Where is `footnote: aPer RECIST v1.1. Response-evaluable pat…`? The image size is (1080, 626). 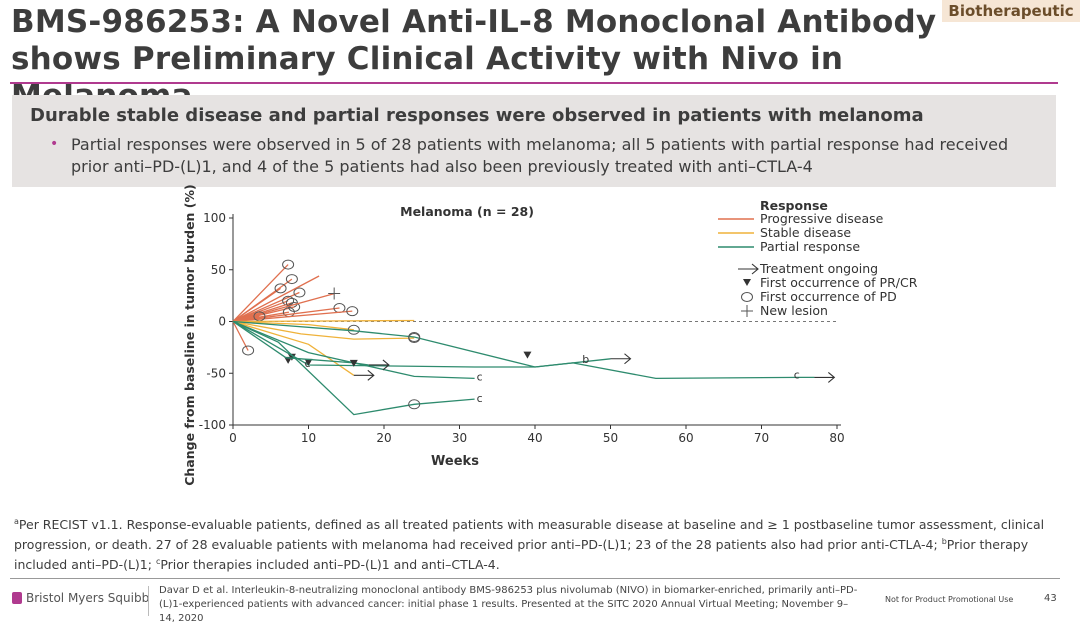
footnote: aPer RECIST v1.1. Response-evaluable pat… is located at coordinates (539, 543).